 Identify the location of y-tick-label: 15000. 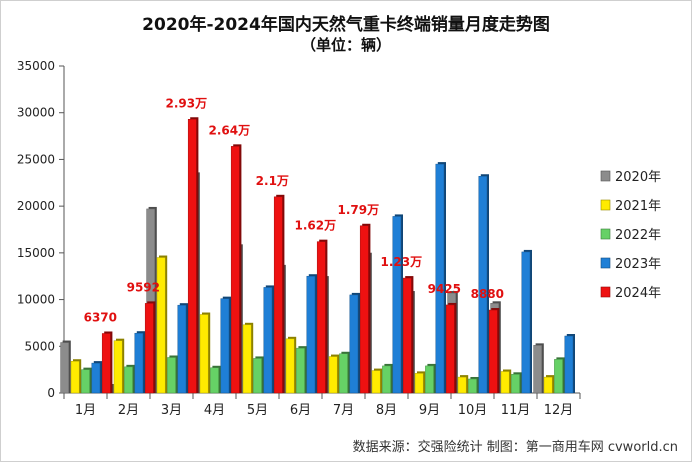
(36, 253).